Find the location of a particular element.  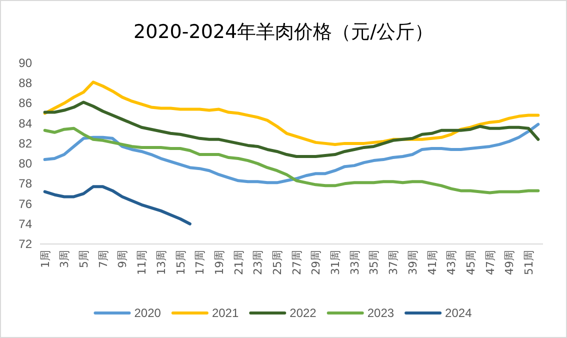

y-tick-label: 86 is located at coordinates (25, 103).